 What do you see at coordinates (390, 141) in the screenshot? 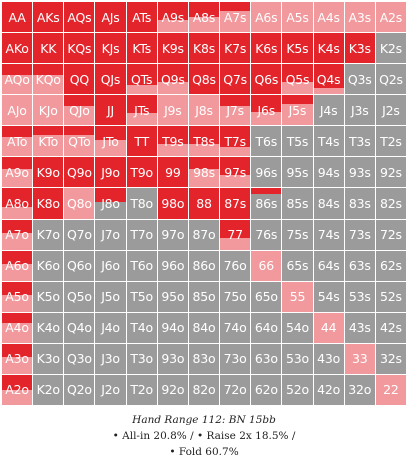
I see `hand-cell-T2s: T2s` at bounding box center [390, 141].